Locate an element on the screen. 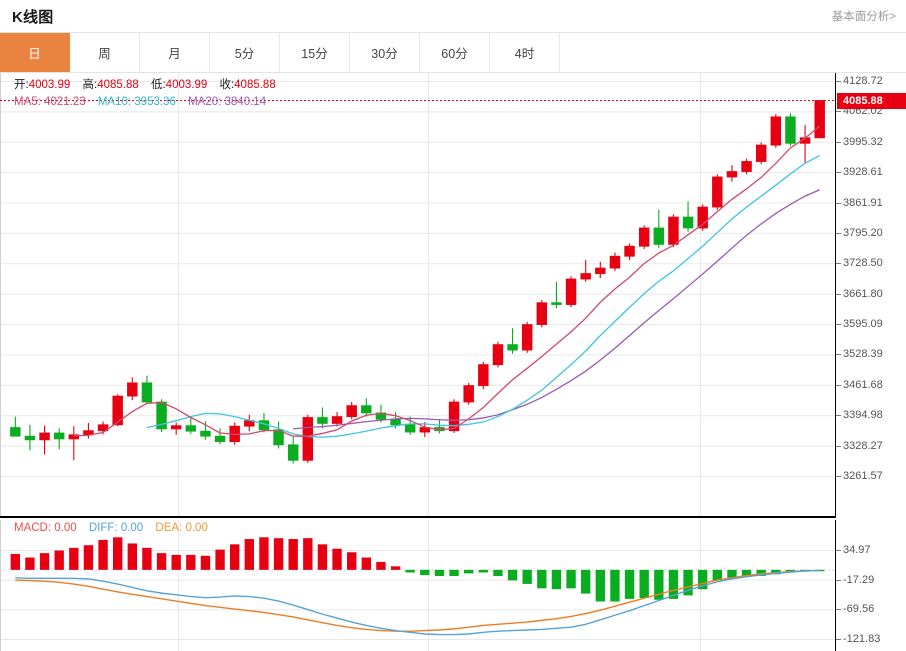 Image resolution: width=906 pixels, height=651 pixels. tab-7: 4时 is located at coordinates (525, 52).